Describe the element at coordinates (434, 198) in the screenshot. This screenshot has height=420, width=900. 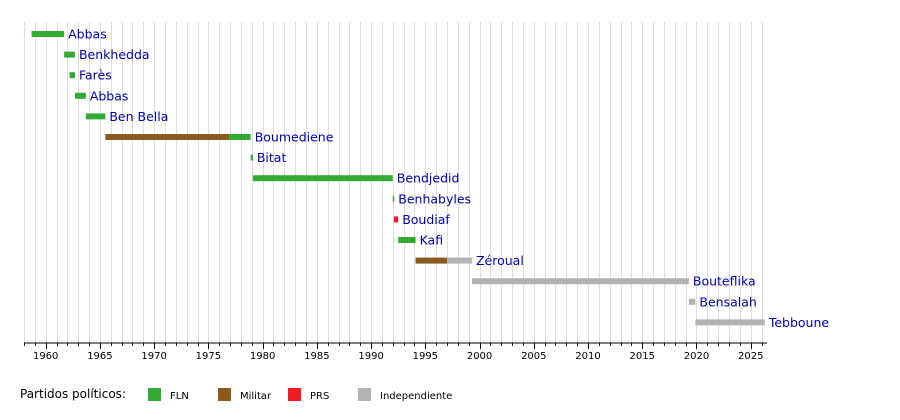
I see `president-label: Benhabyles` at that location.